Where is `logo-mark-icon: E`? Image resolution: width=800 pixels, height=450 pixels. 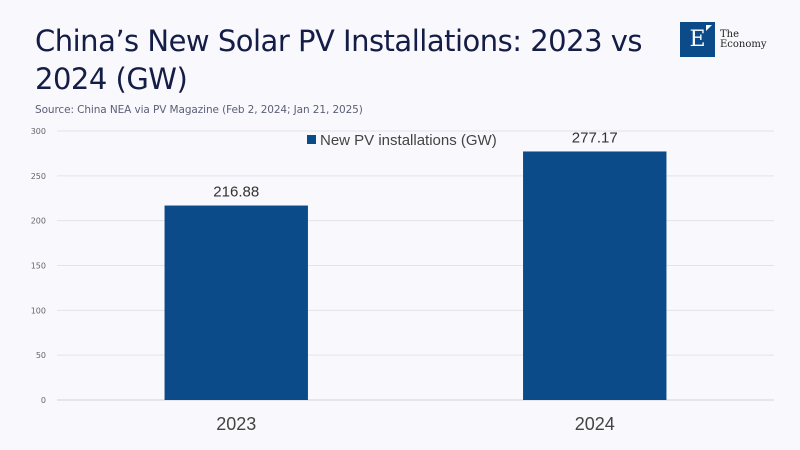
logo-mark-icon: E is located at coordinates (697, 39).